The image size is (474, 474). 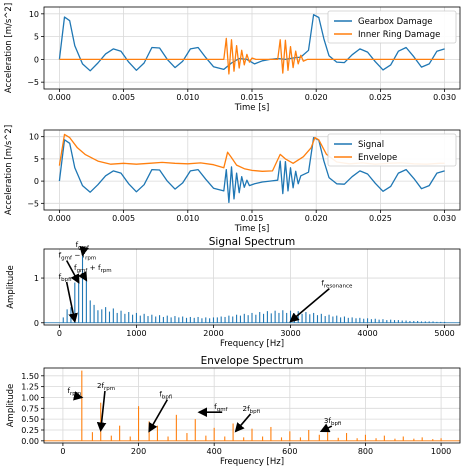 I want to click on y-tick-label: 0.00, so click(x=30, y=441).